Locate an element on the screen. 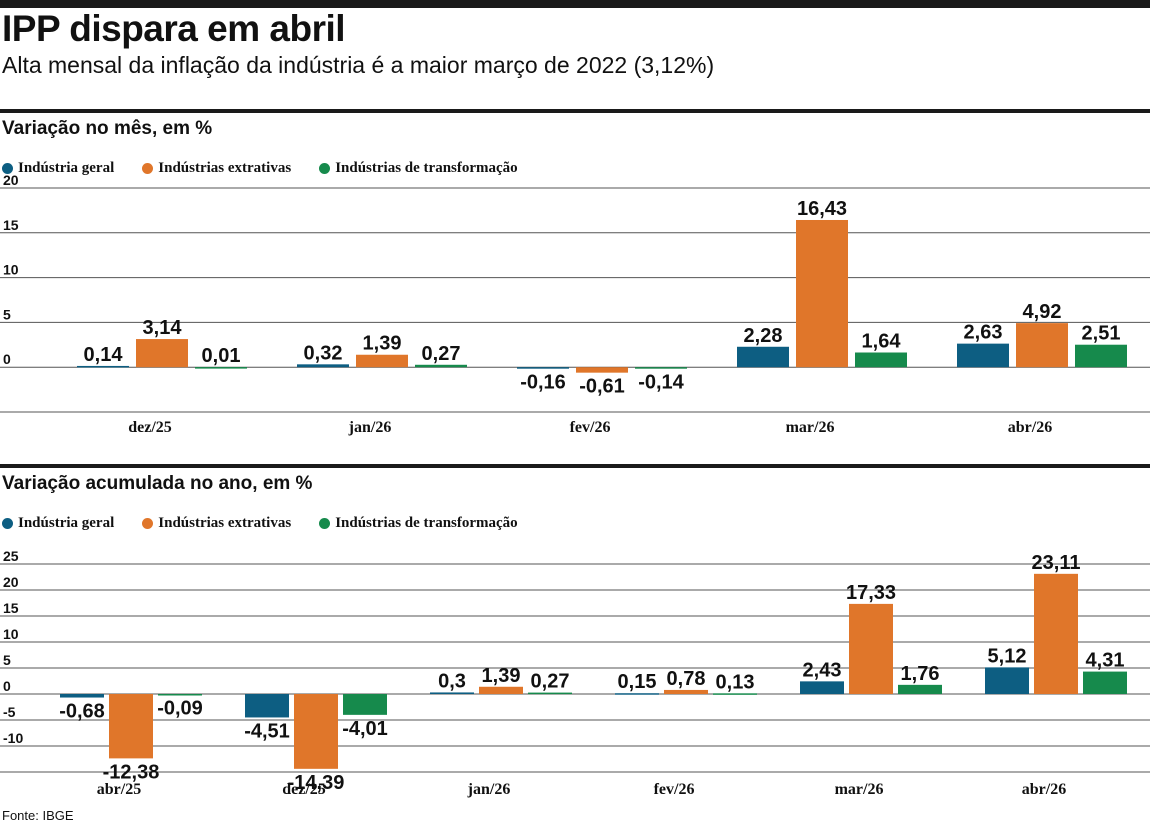 The image size is (1150, 823). data-label: -0,16 is located at coordinates (543, 383).